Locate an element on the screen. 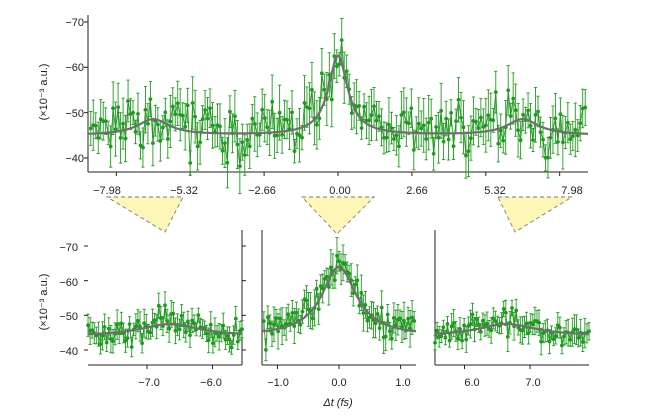  x-tick-label: 1.0 is located at coordinates (402, 383).